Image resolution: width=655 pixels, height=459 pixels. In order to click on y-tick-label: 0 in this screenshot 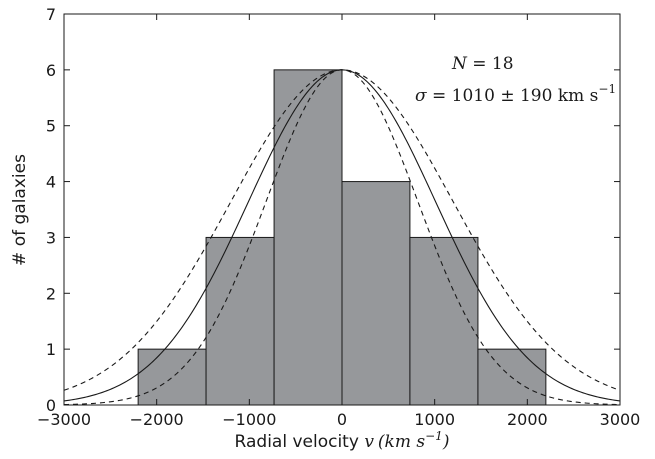, I will do `click(51, 405)`.